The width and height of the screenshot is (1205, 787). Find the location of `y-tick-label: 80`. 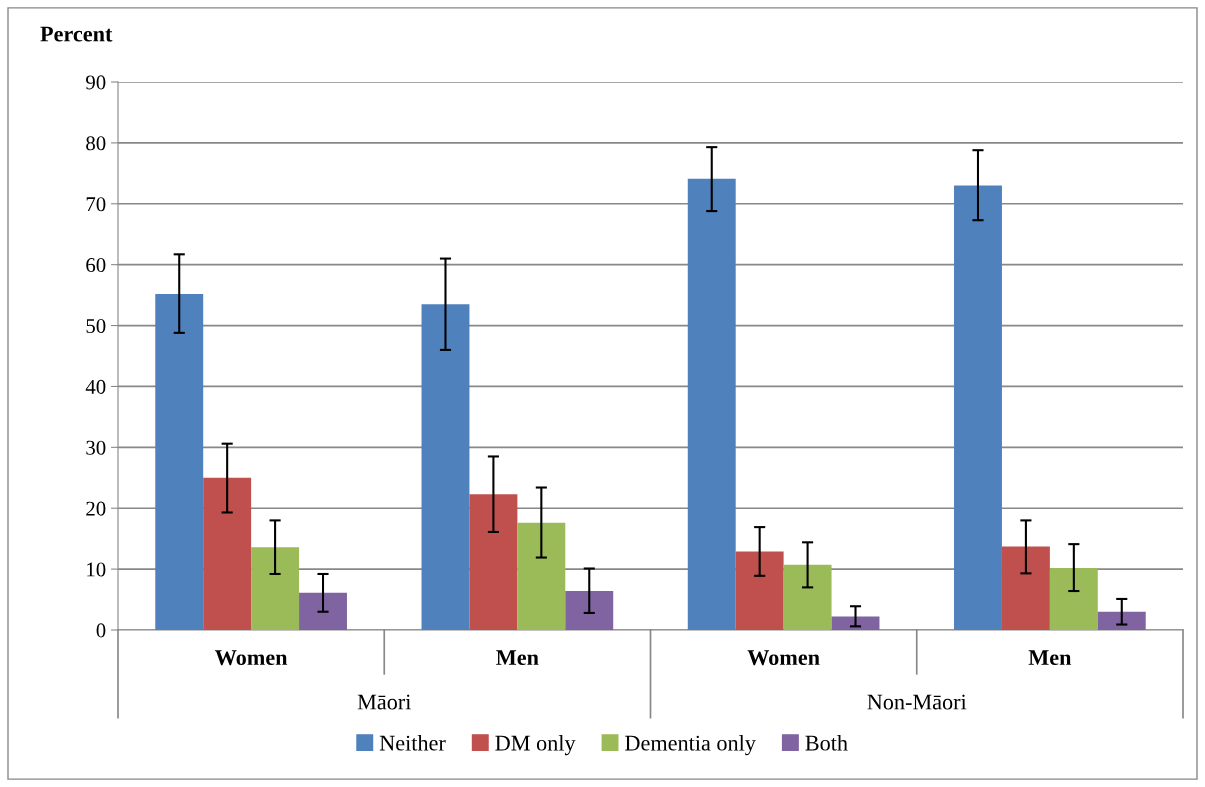

y-tick-label: 80 is located at coordinates (96, 143).